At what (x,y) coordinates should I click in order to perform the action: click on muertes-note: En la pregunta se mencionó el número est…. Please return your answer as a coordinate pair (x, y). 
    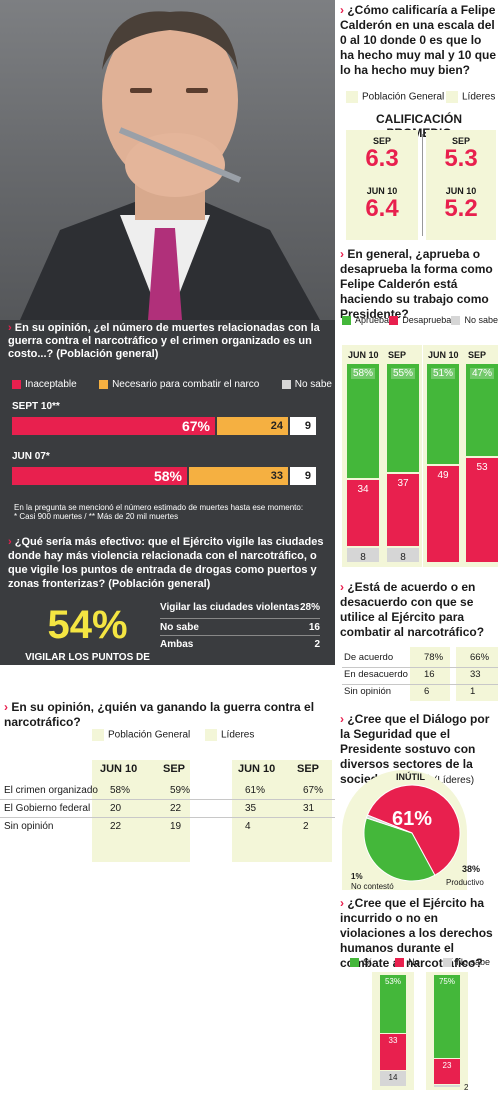
    Looking at the image, I should click on (173, 512).